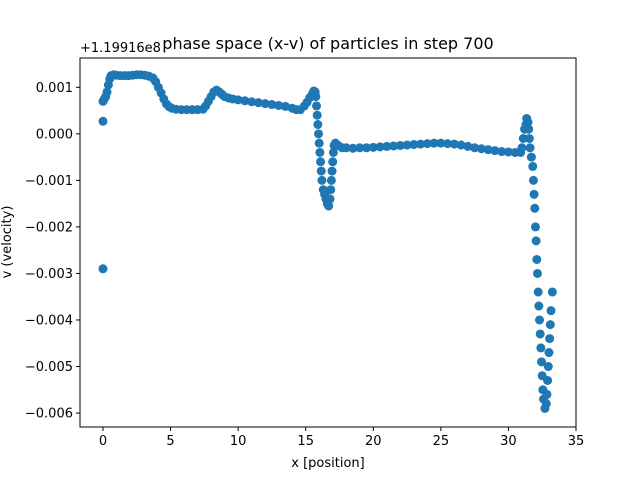 This screenshot has width=640, height=480. Describe the element at coordinates (120, 48) in the screenshot. I see `y-offset-text: +1.19916e8` at that location.